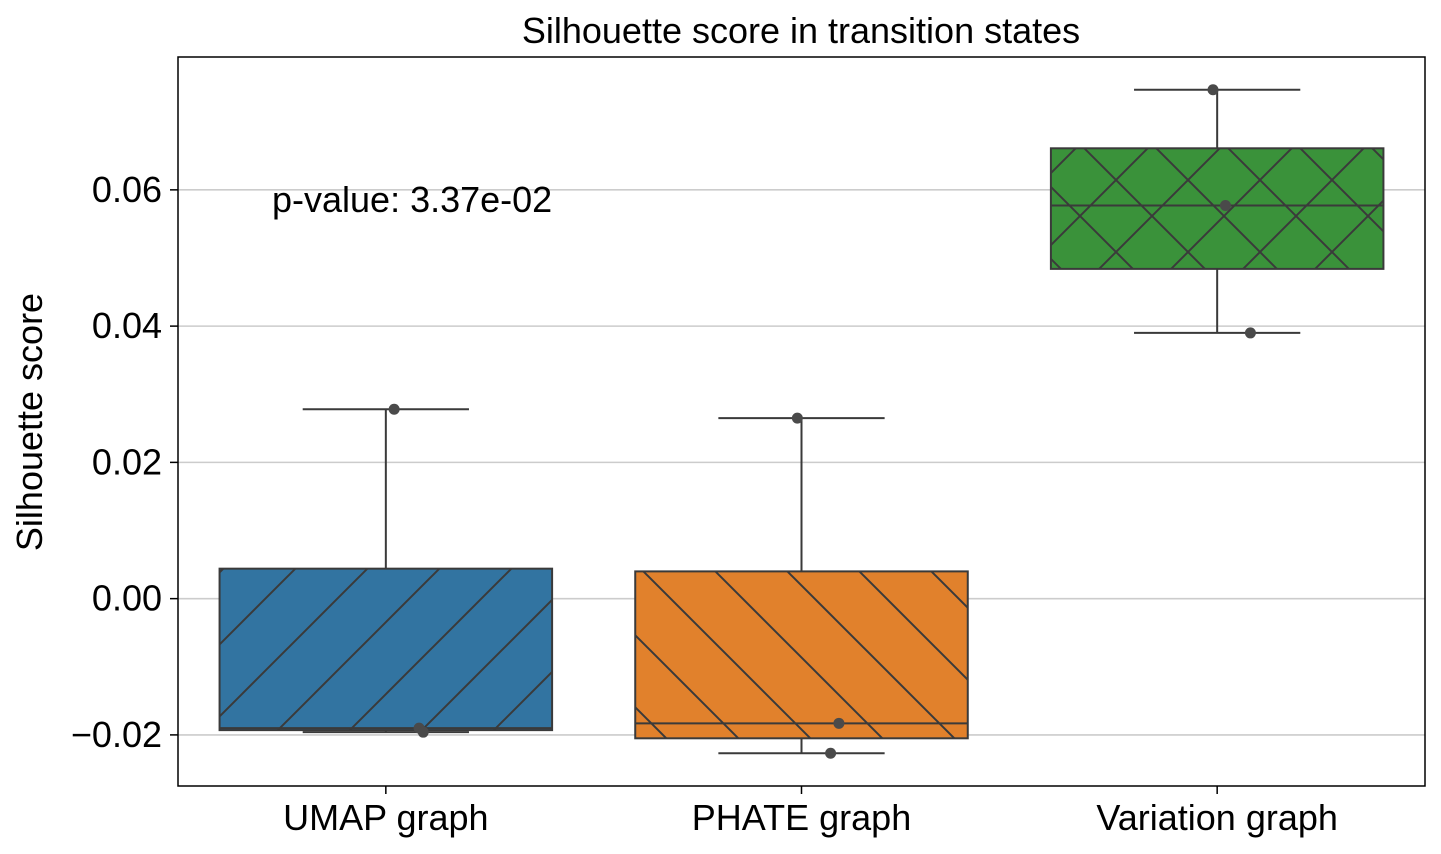 Image resolution: width=1441 pixels, height=854 pixels. Describe the element at coordinates (385, 817) in the screenshot. I see `x-tick-label: UMAP graph` at that location.